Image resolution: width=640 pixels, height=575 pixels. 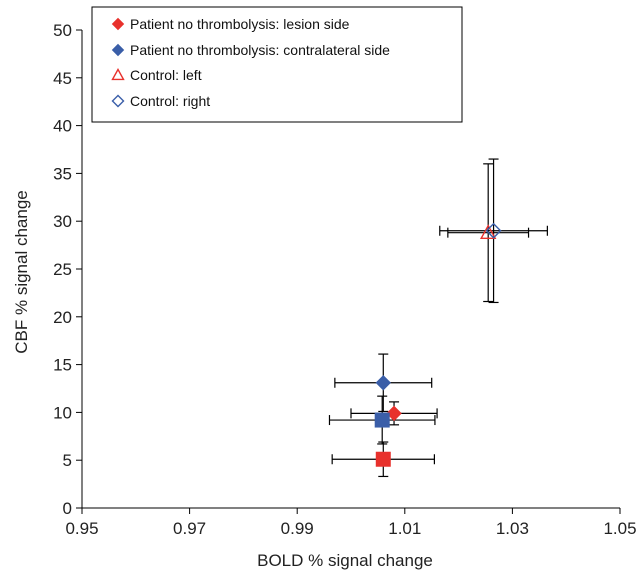 I want to click on x-tick-label: 0.99, so click(x=297, y=528).